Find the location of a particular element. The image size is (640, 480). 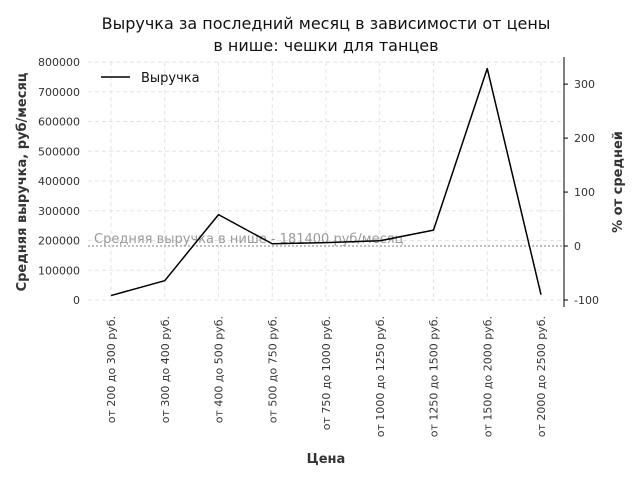

y2-tick-label: 100 is located at coordinates (584, 192).